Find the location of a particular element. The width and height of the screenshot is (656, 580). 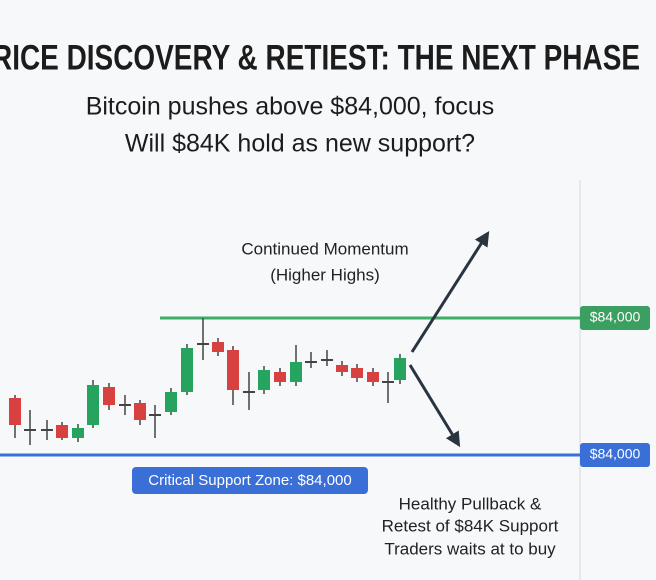

support-label-box is located at coordinates (615, 455).